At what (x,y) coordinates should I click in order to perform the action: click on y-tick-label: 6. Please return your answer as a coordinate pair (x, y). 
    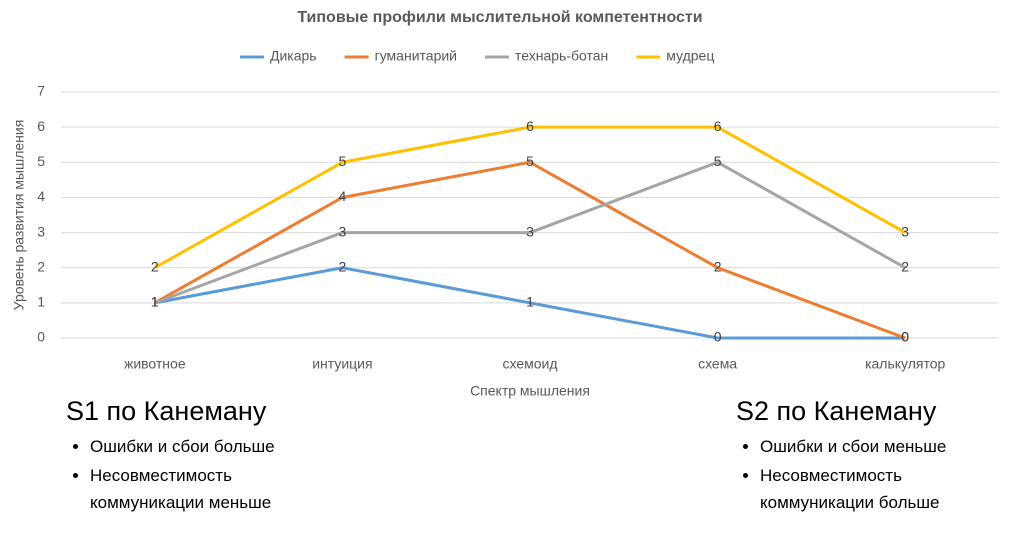
    Looking at the image, I should click on (41, 126).